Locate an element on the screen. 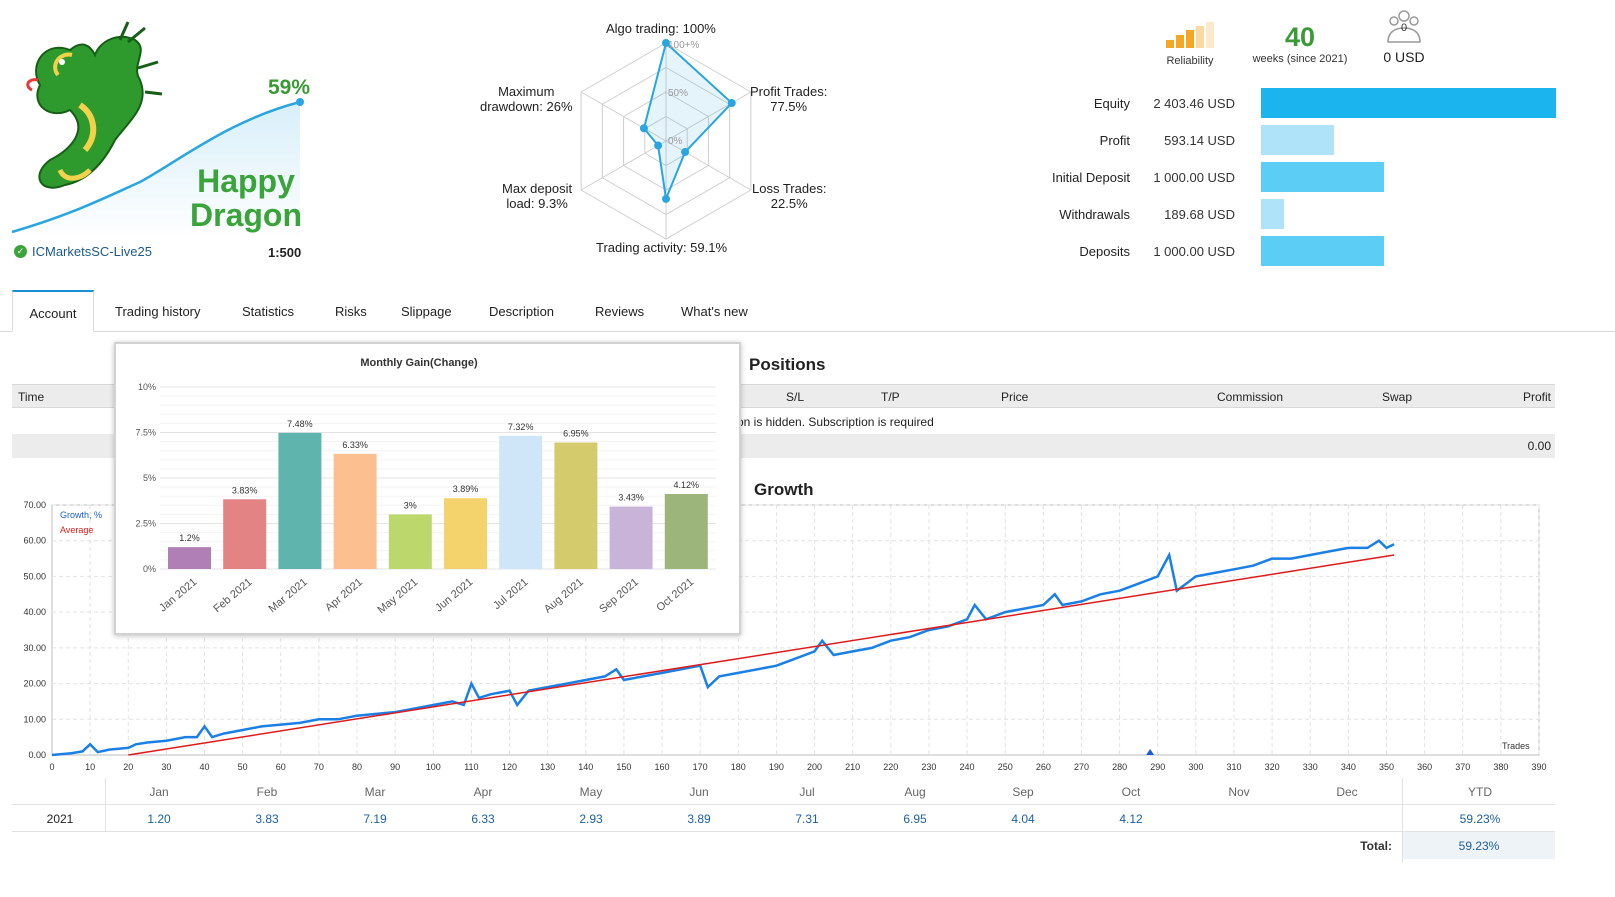  month-header: Mar is located at coordinates (375, 792).